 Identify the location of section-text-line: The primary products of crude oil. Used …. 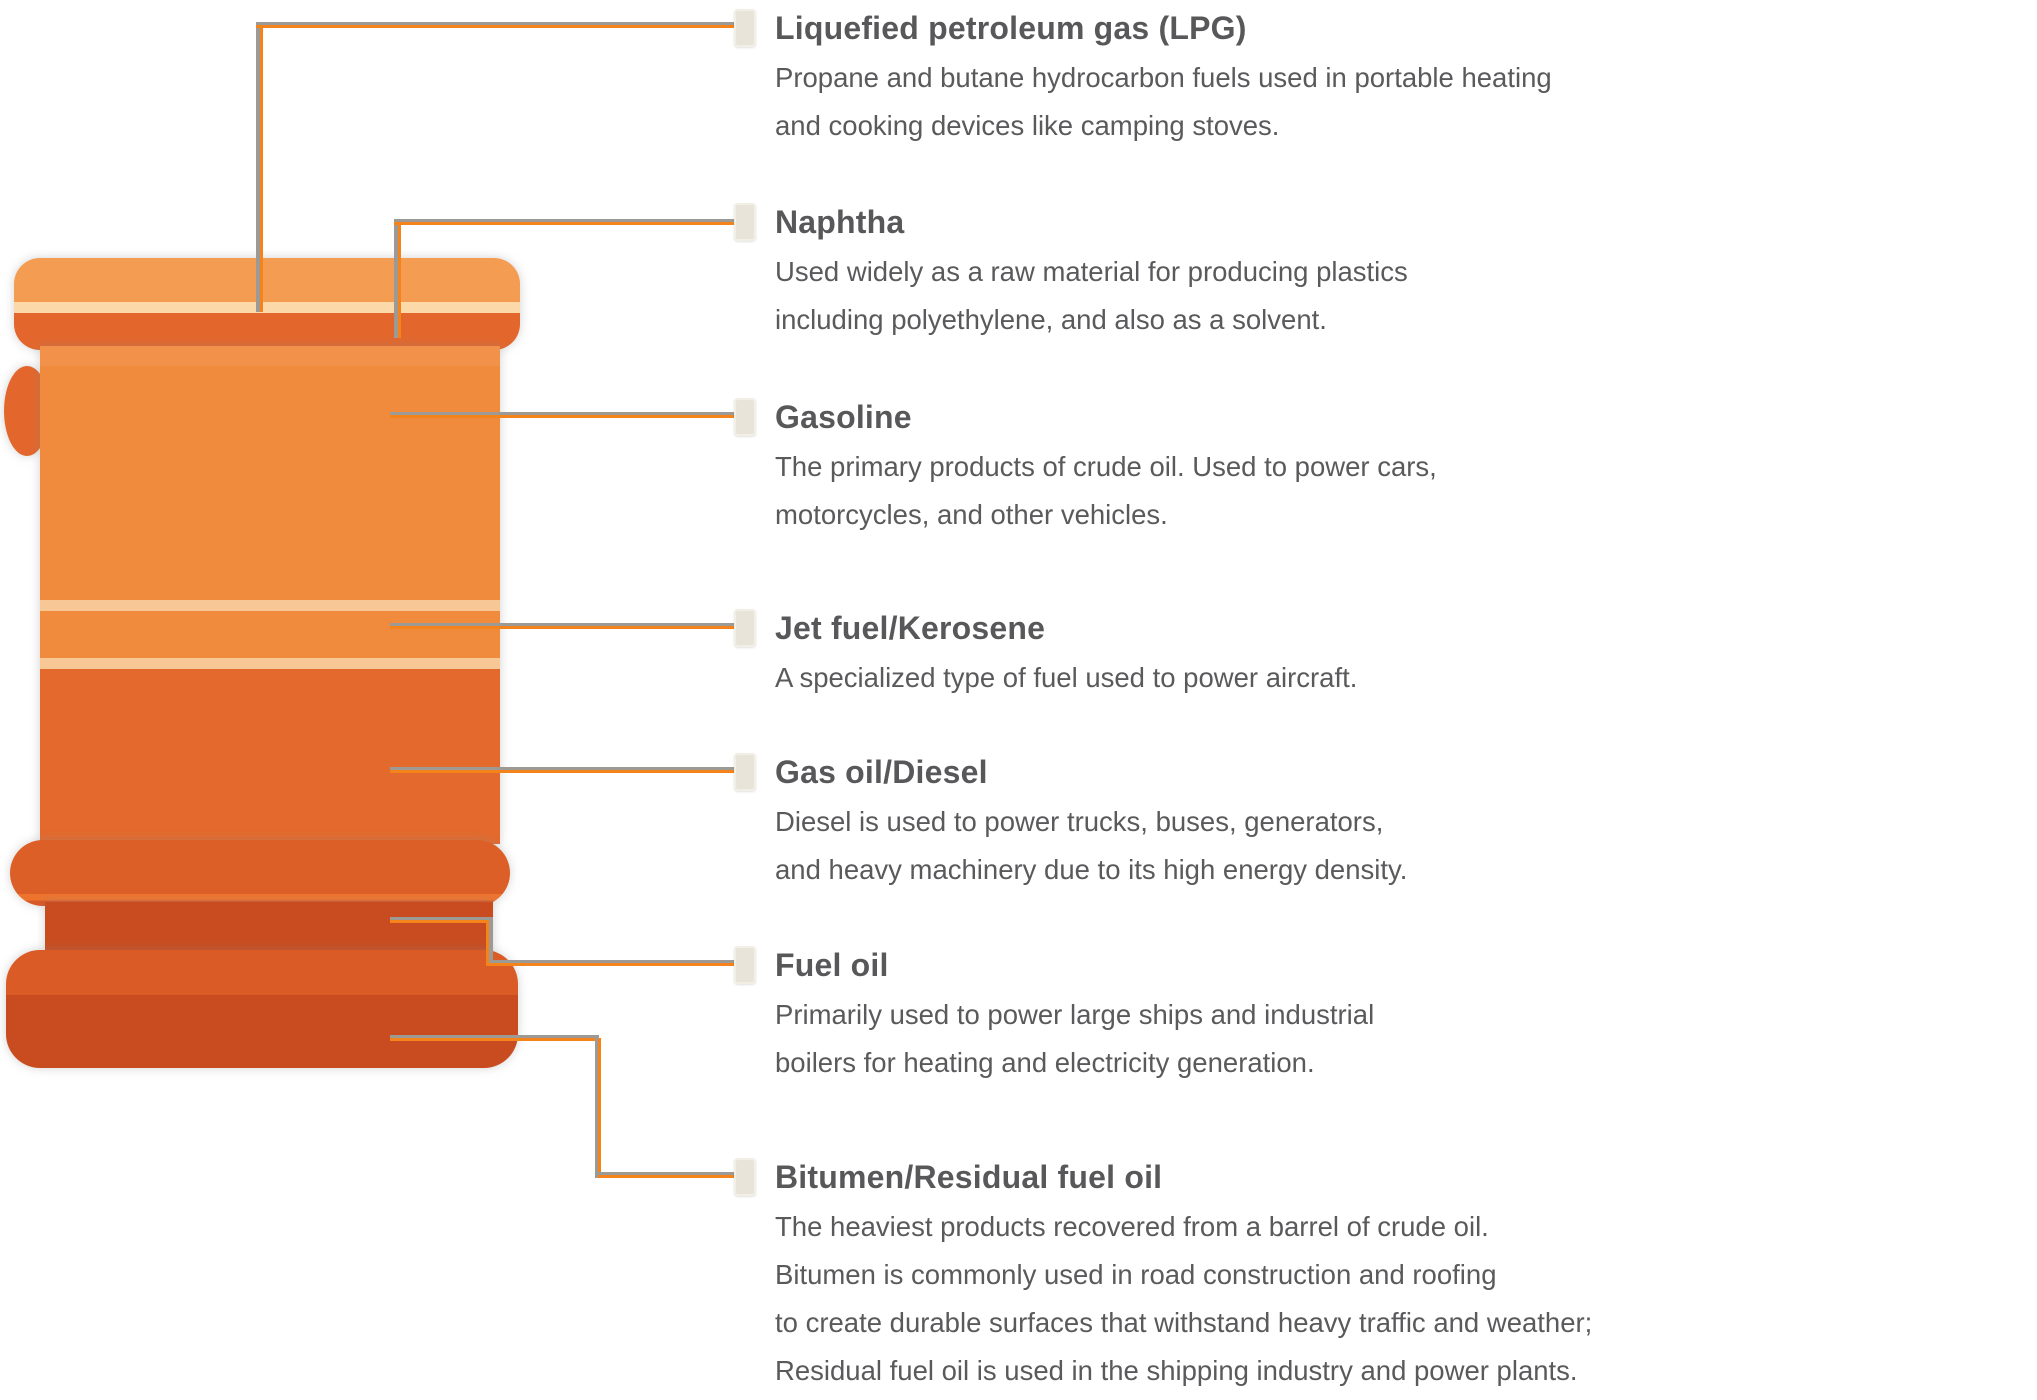
(1106, 466).